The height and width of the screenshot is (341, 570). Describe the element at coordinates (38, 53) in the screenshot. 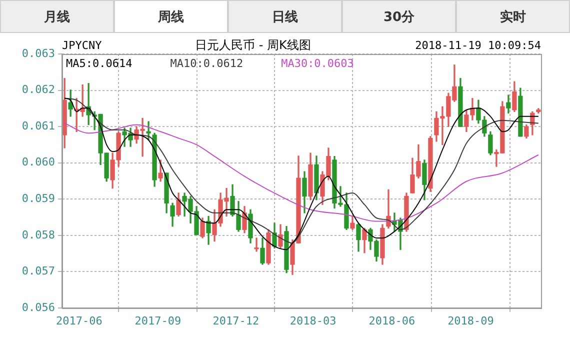

I see `y-tick-label: 0.063` at that location.